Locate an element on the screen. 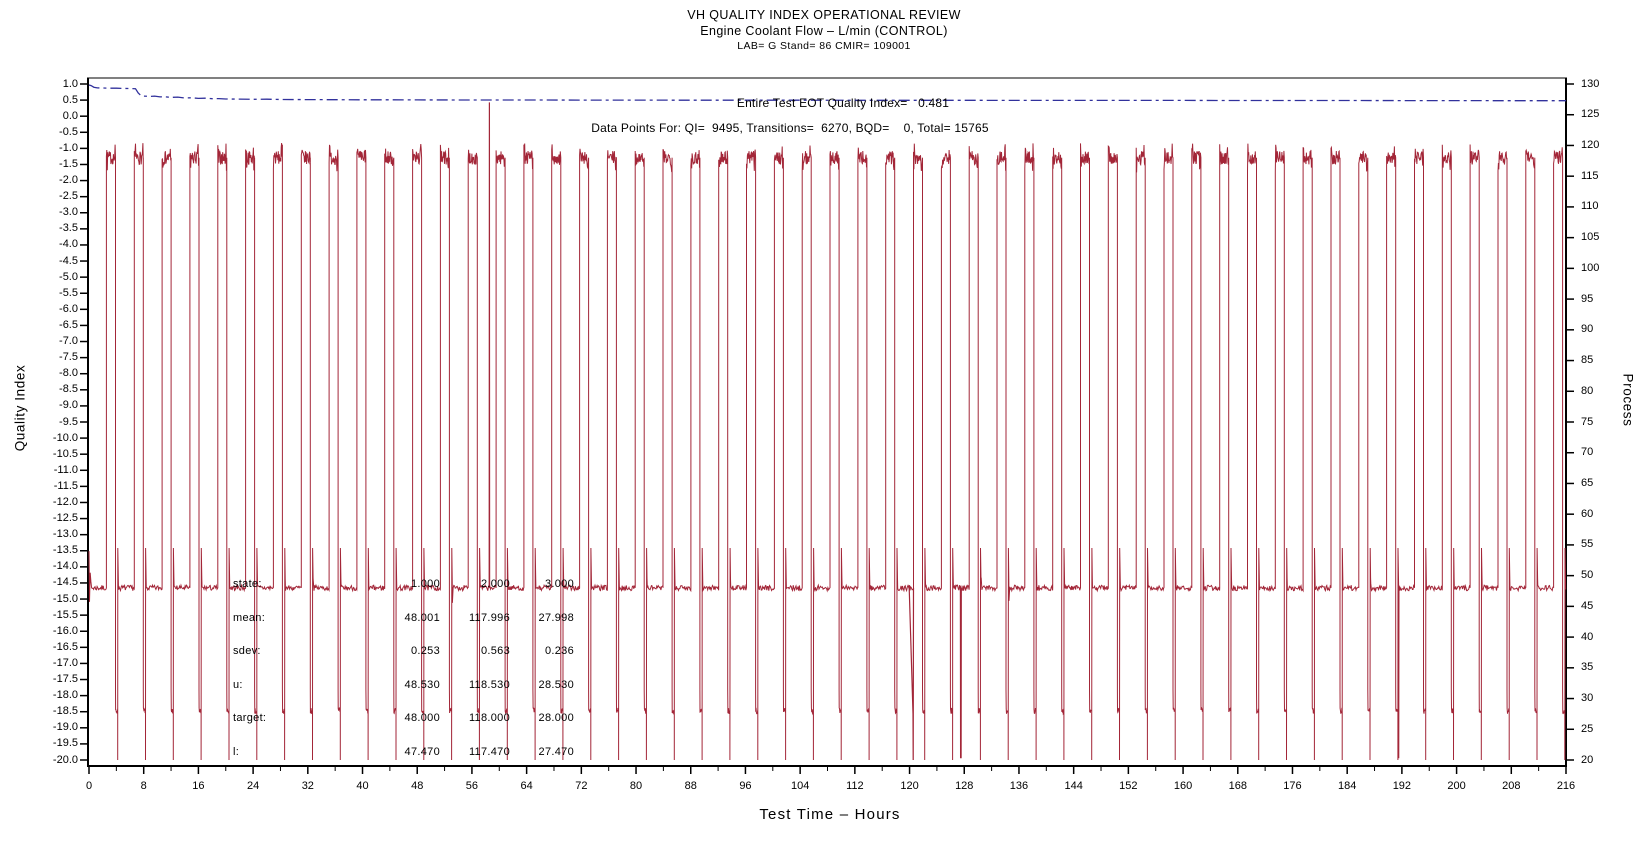  right-axis-tick-label: 125 is located at coordinates (1590, 114).